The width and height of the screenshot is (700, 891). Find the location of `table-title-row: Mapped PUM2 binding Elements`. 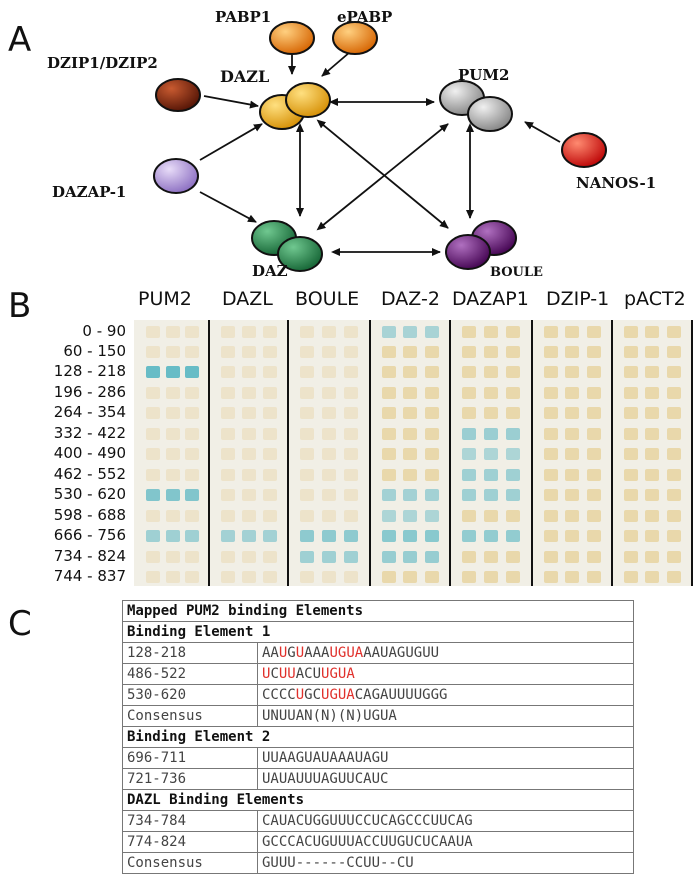

table-title-row: Mapped PUM2 binding Elements is located at coordinates (378, 611).